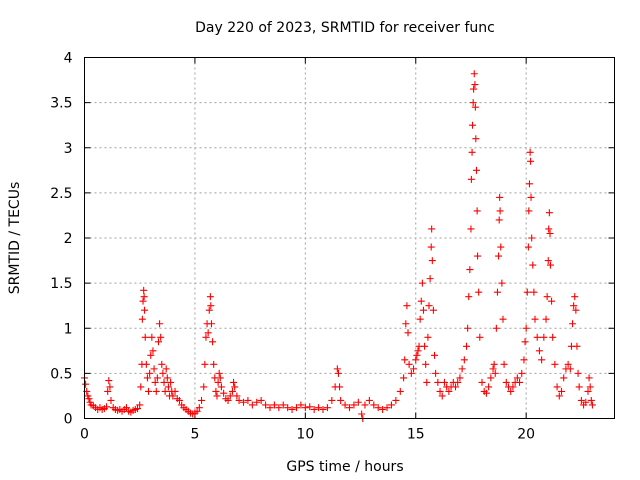 The height and width of the screenshot is (480, 640). Describe the element at coordinates (68, 329) in the screenshot. I see `y-tick-label: 1` at that location.